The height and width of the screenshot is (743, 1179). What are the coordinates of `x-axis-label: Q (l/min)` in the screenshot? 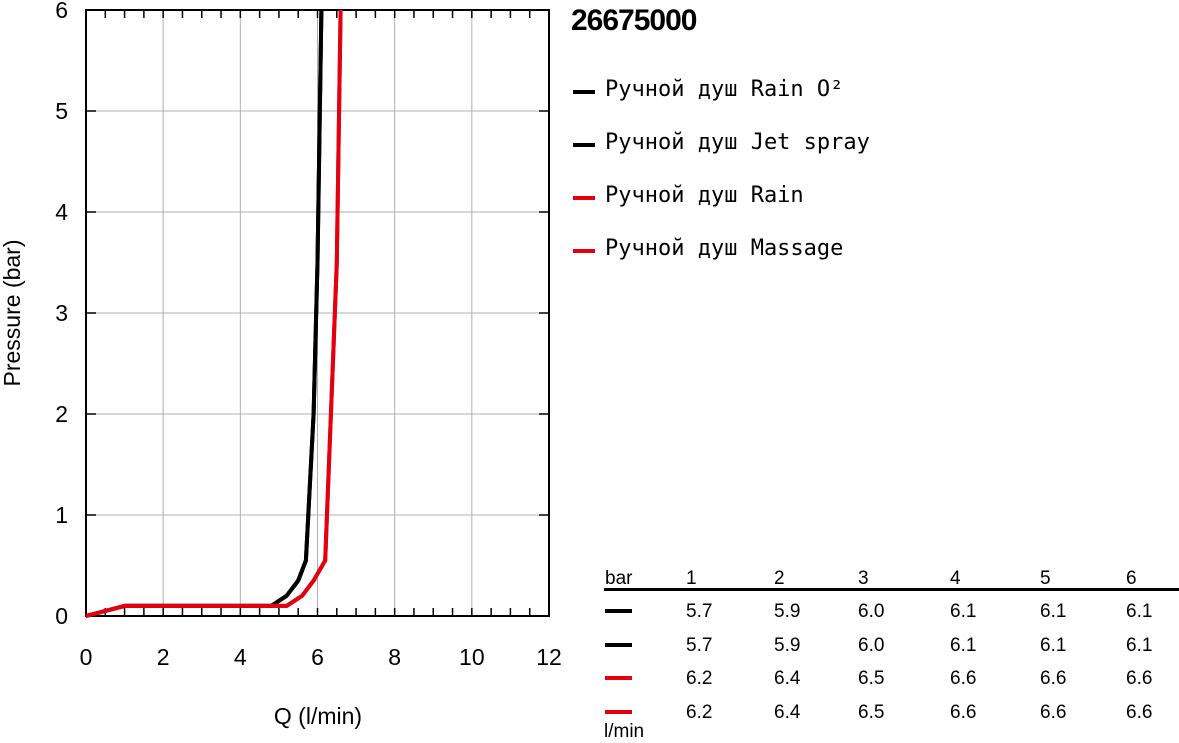 It's located at (318, 716).